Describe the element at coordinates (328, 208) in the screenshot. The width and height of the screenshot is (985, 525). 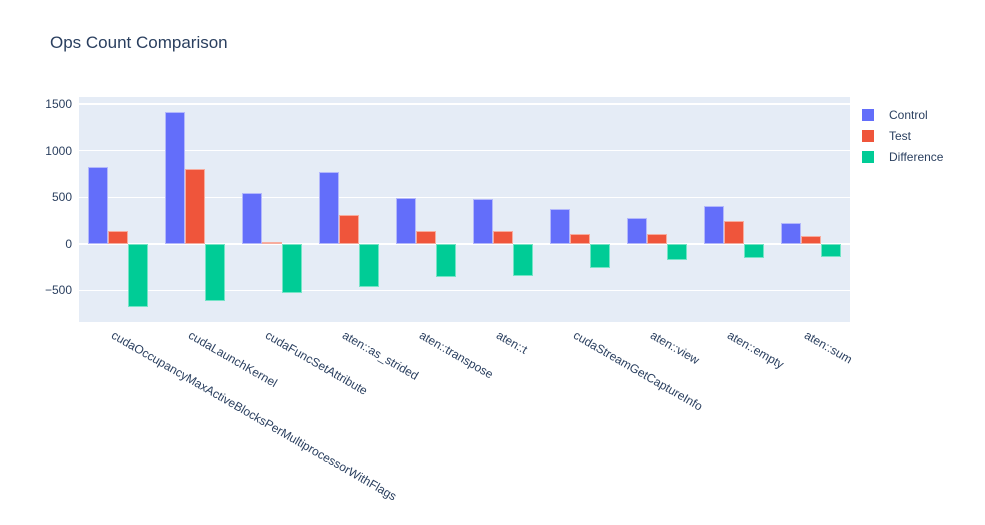
I see `bar-control-aten-as-strided` at that location.